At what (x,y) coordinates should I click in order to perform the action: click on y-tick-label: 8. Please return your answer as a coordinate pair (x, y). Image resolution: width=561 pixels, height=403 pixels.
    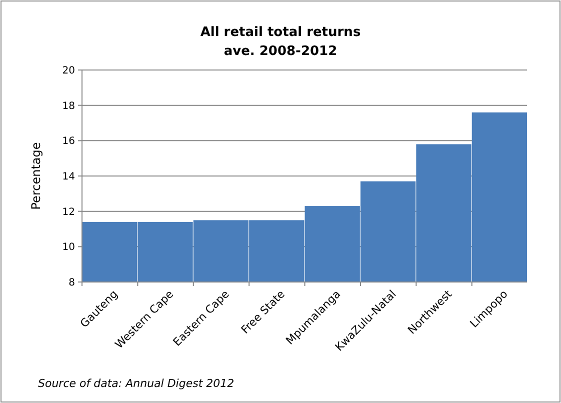
    Looking at the image, I should click on (71, 283).